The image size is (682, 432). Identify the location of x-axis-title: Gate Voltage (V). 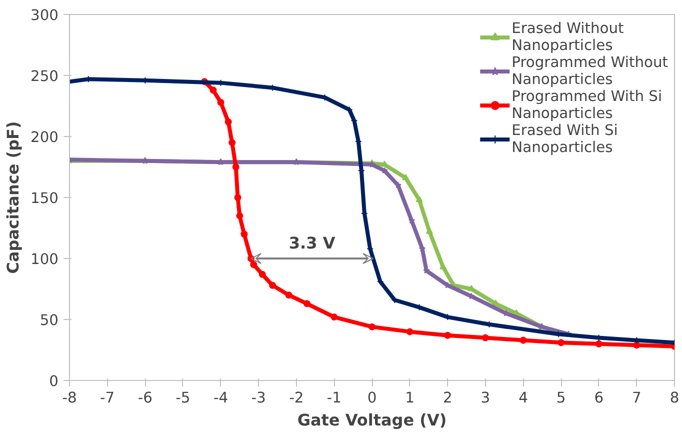
(372, 420).